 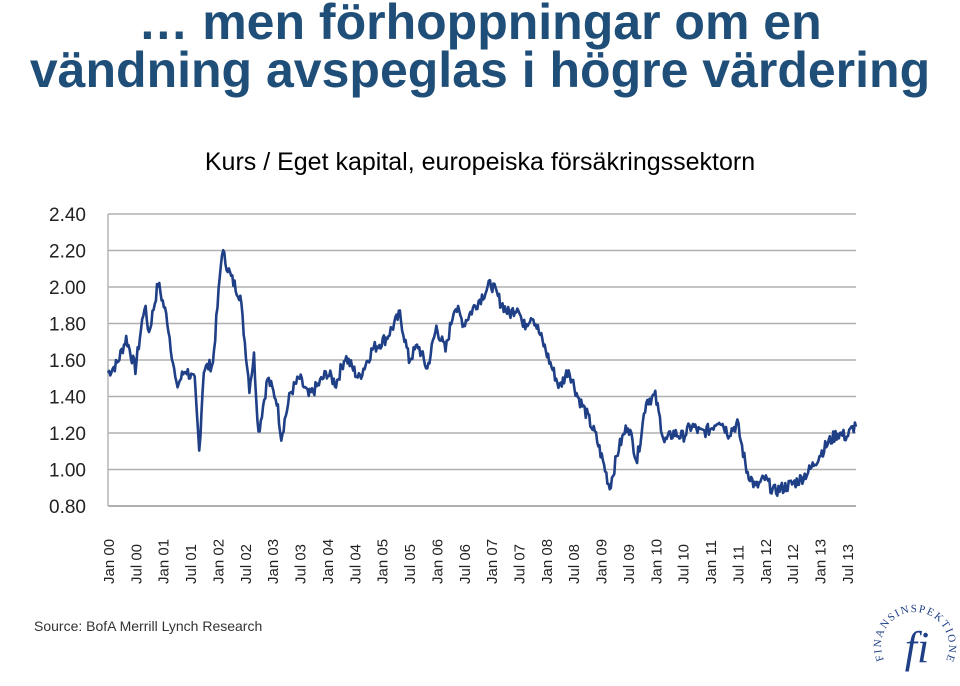 What do you see at coordinates (684, 564) in the screenshot?
I see `x-tick-label: Jul 10` at bounding box center [684, 564].